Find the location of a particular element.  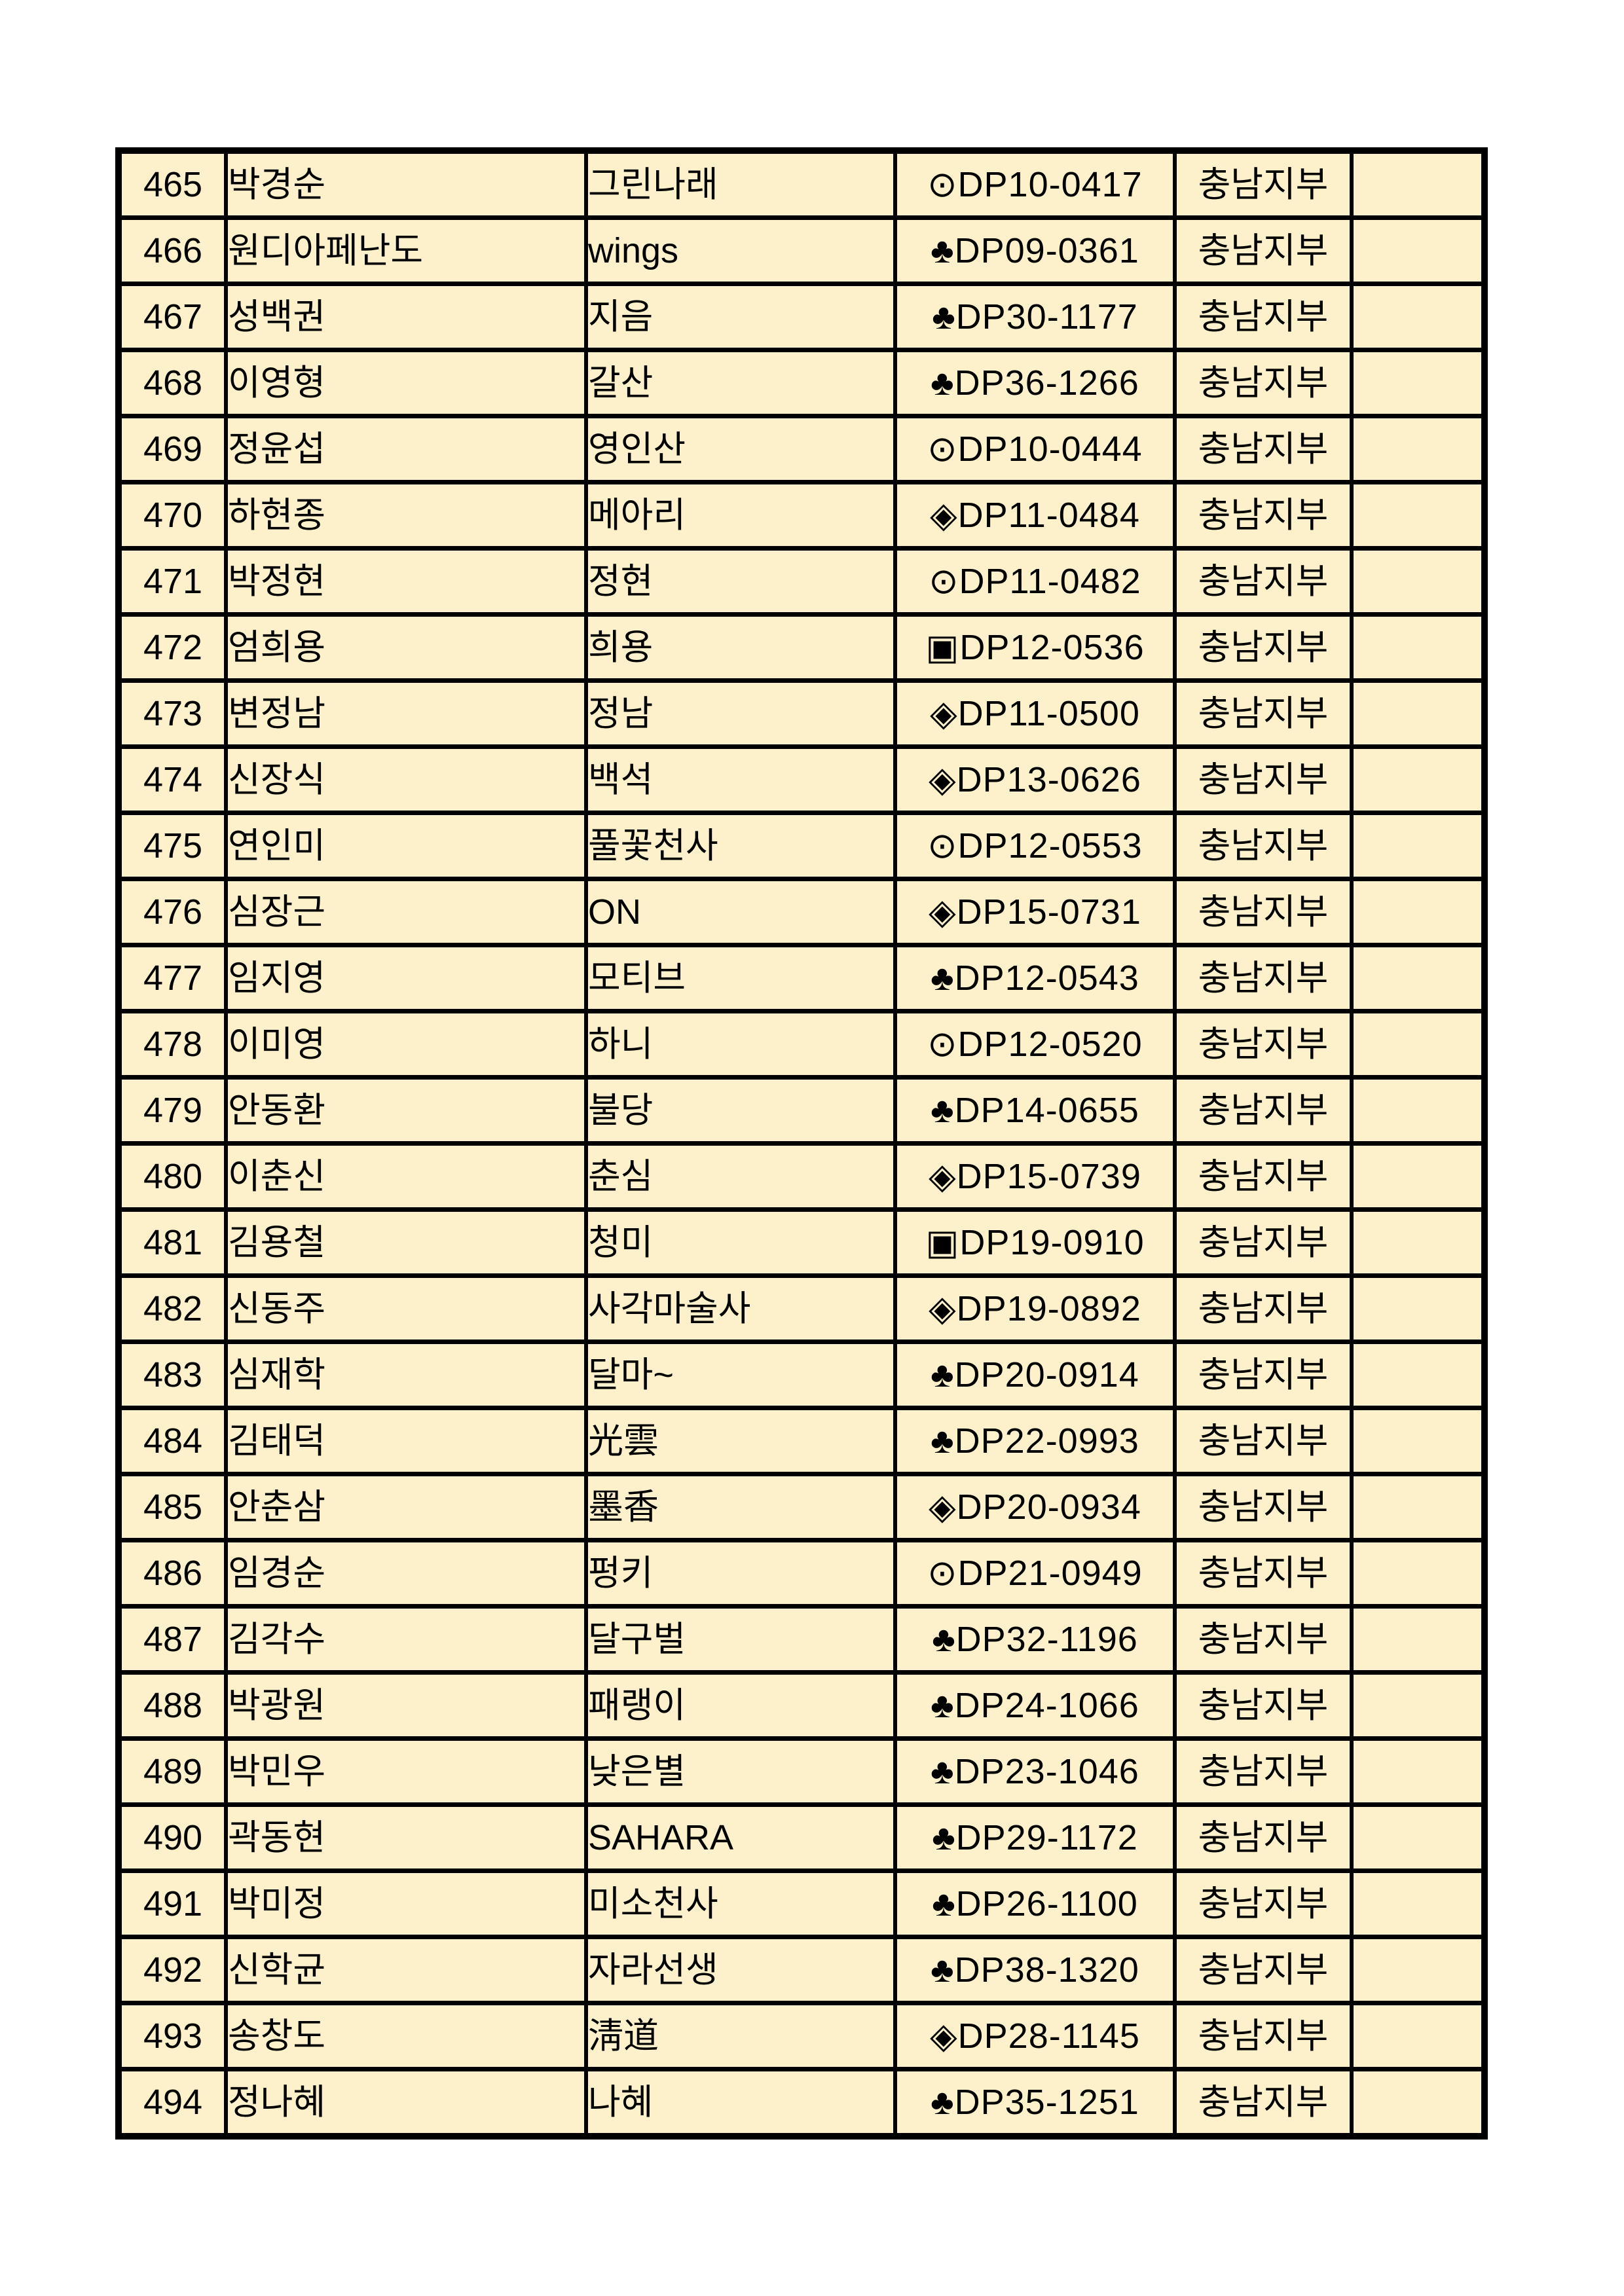

table-row: 471 박정현 정현 ⊙DP11-0482 충남지부 is located at coordinates (801, 581).